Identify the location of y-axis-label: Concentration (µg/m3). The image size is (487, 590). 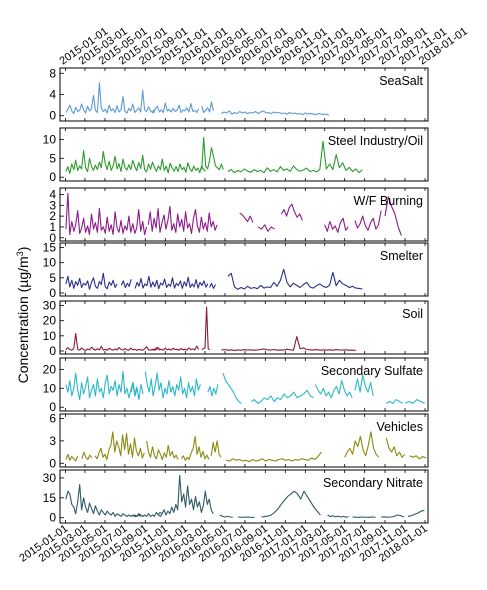
(23, 315).